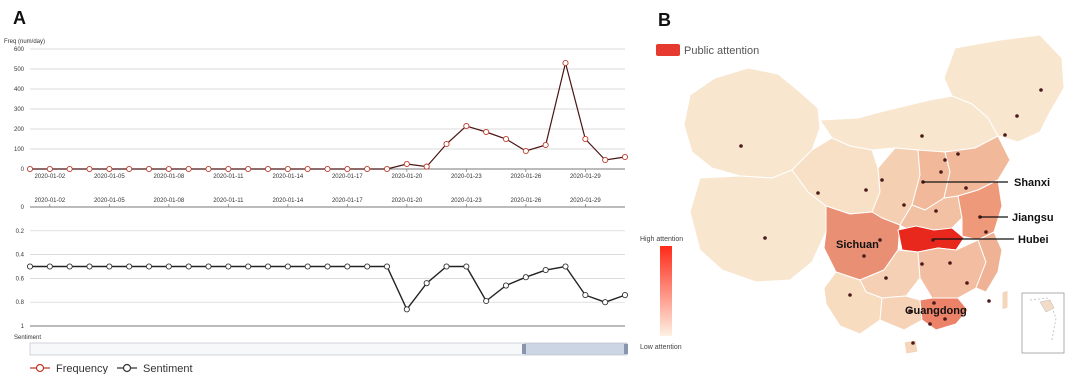  Describe the element at coordinates (109, 201) in the screenshot. I see `sent-x-tick-label: 2020-01-05` at that location.